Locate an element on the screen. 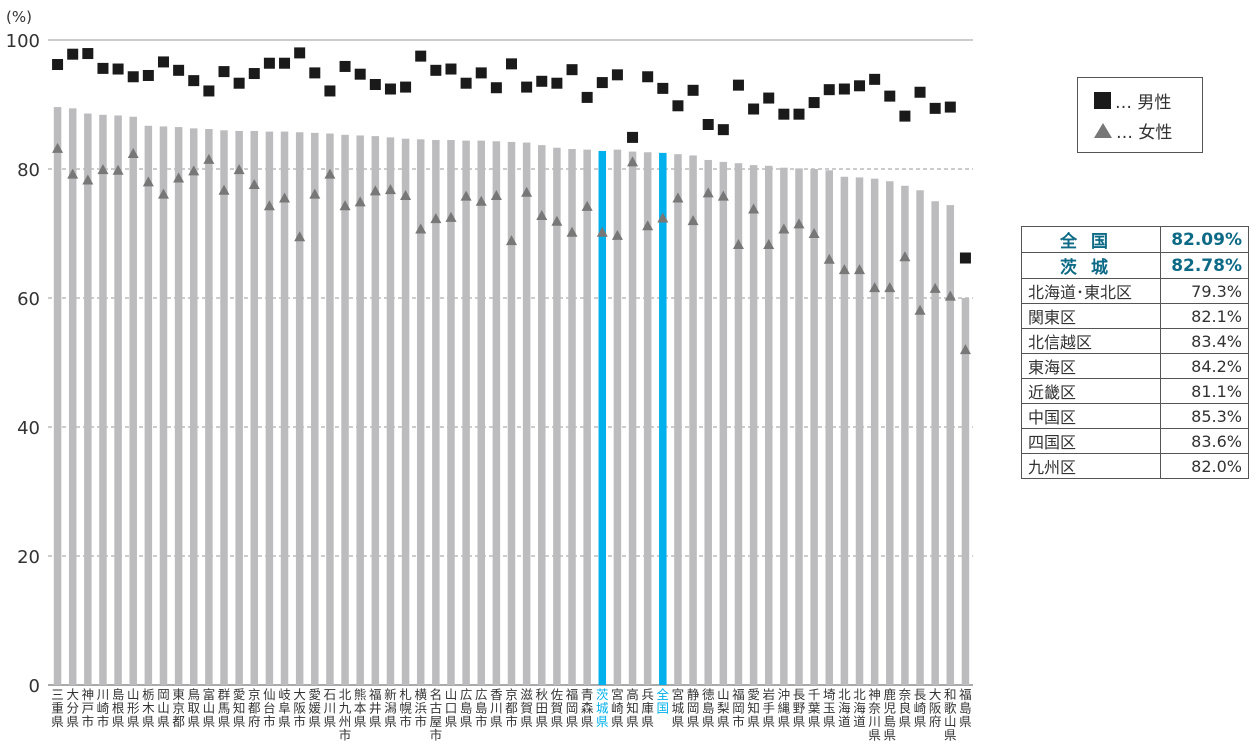 This screenshot has height=751, width=1256. x-tick-label: 石川県 is located at coordinates (330, 708).